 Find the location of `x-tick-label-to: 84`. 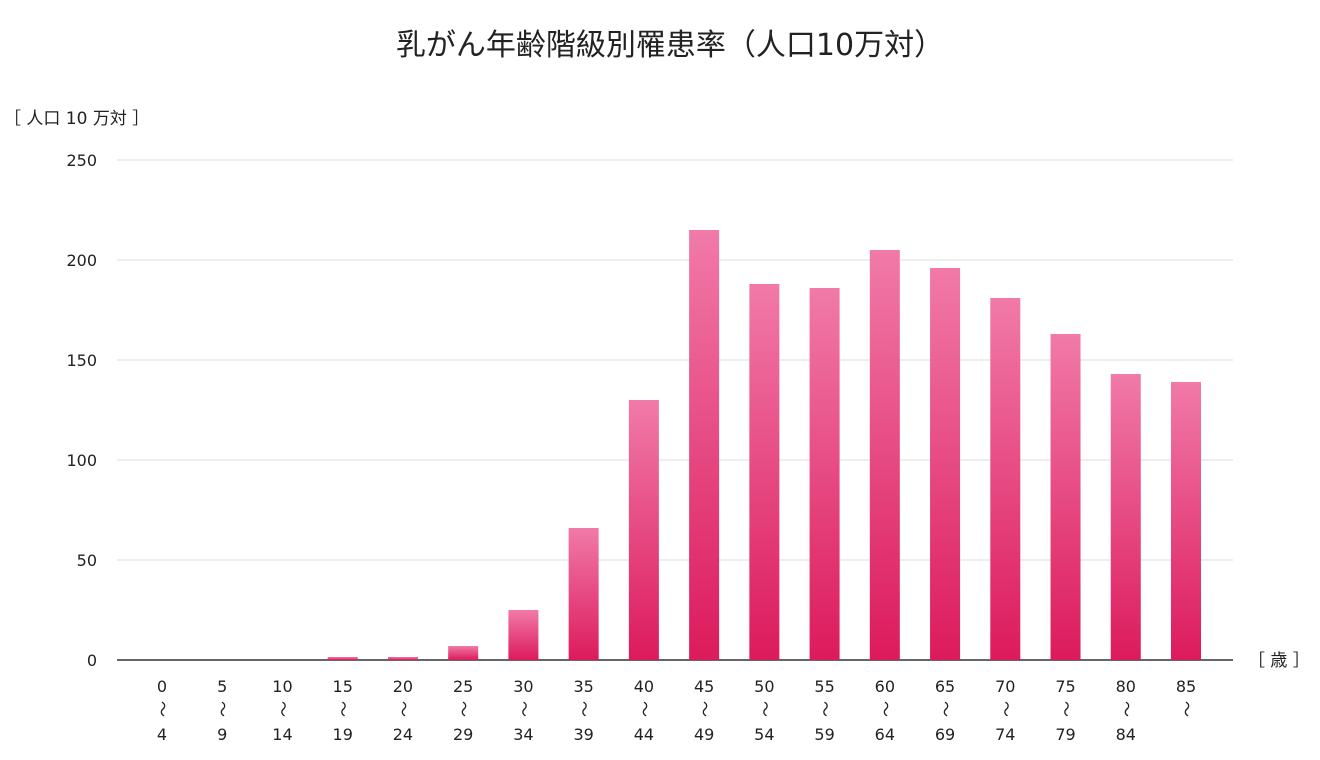

x-tick-label-to: 84 is located at coordinates (1126, 734).